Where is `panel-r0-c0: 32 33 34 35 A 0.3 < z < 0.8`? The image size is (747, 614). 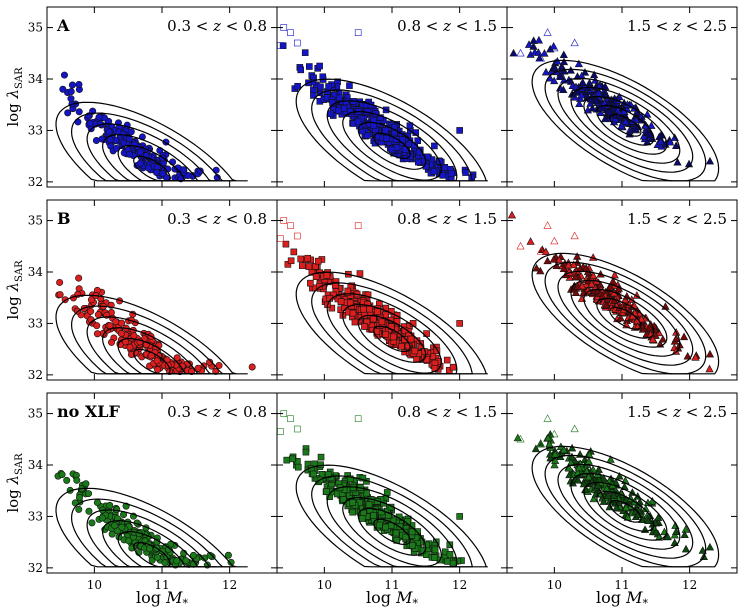
panel-r0-c0: 32 33 34 35 A 0.3 < z < 0.8 is located at coordinates (153, 97).